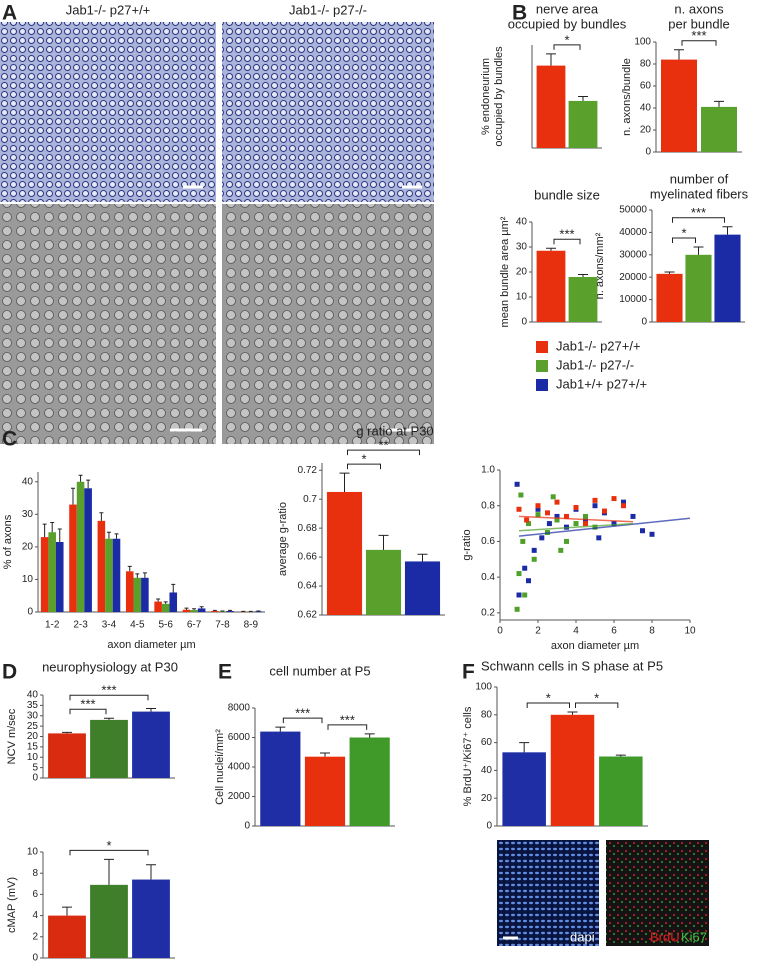  What do you see at coordinates (567, 8) in the screenshot?
I see `chart-title: nerve area` at bounding box center [567, 8].